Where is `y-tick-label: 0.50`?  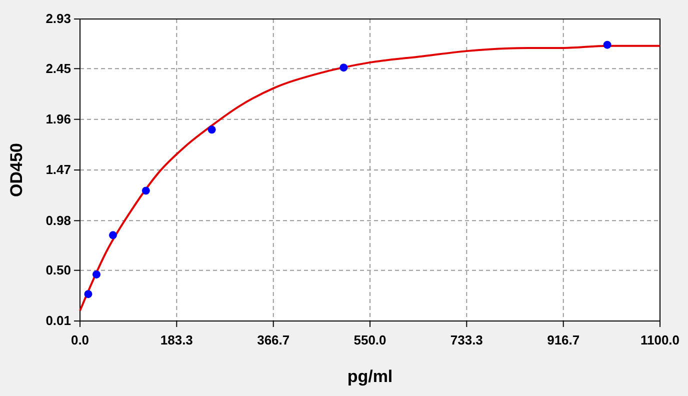
y-tick-label: 0.50 is located at coordinates (58, 270).